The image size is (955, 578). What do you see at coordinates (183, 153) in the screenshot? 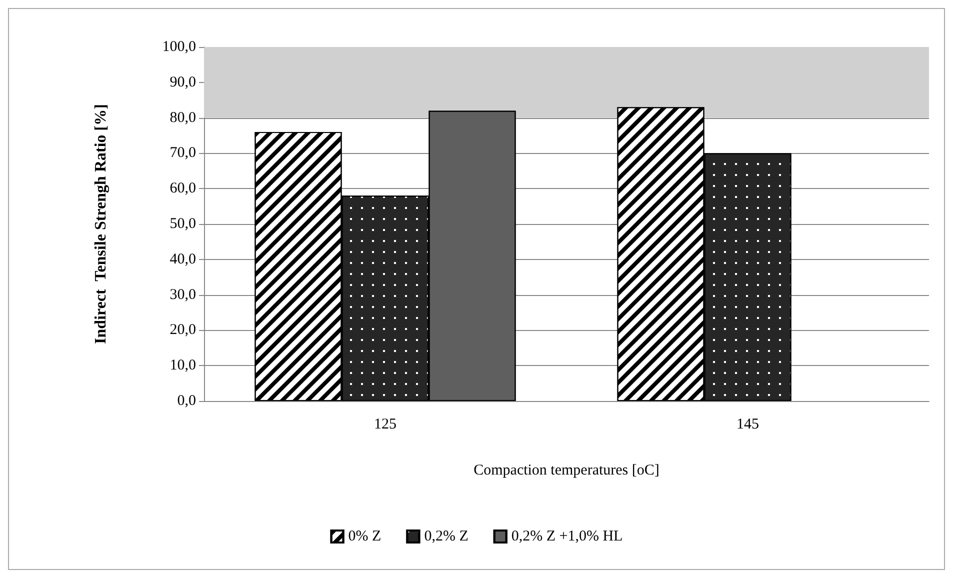
I see `y-tick-label: 70,0` at bounding box center [183, 153].